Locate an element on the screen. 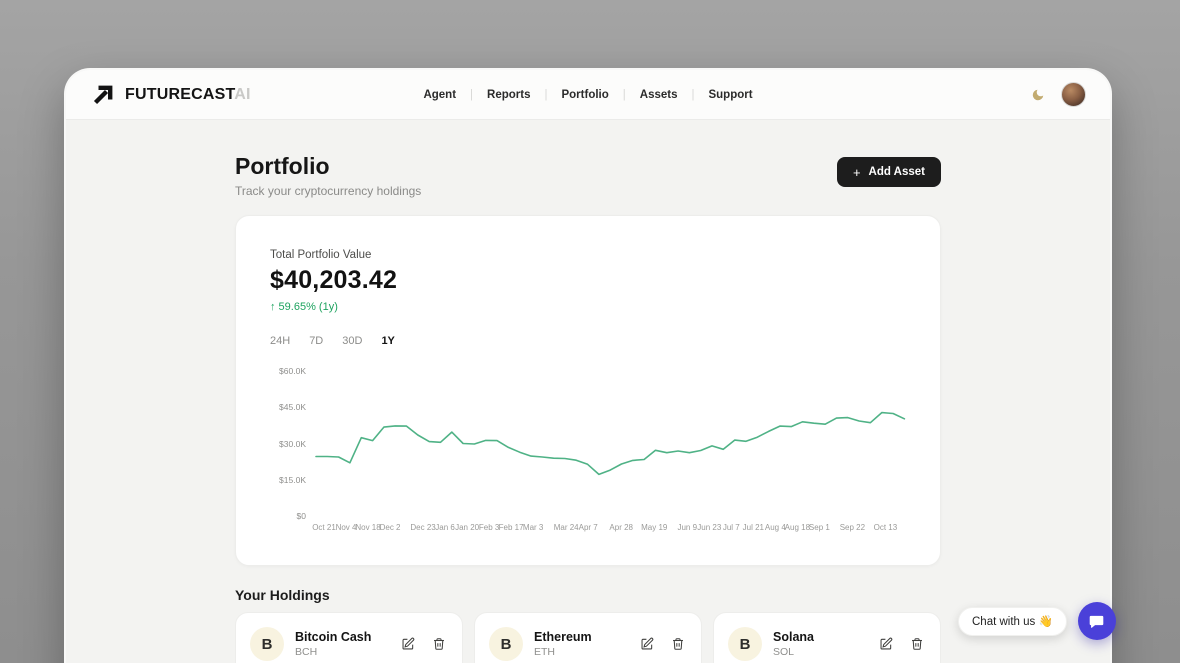 Image resolution: width=1180 pixels, height=663 pixels. x-axis-tick: Mar 3 is located at coordinates (533, 527).